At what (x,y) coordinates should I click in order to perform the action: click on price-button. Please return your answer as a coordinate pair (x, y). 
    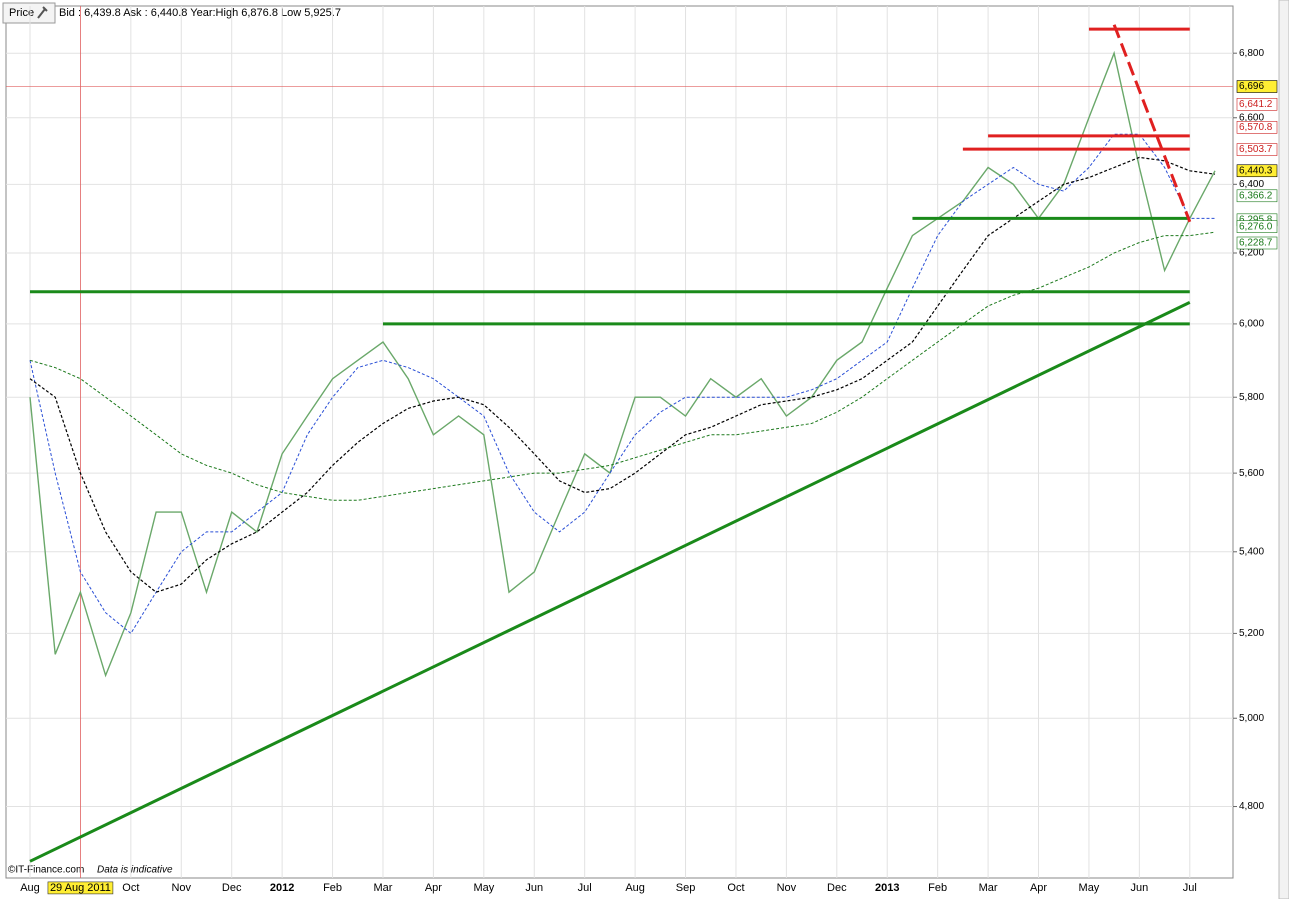
    Looking at the image, I should click on (29, 13).